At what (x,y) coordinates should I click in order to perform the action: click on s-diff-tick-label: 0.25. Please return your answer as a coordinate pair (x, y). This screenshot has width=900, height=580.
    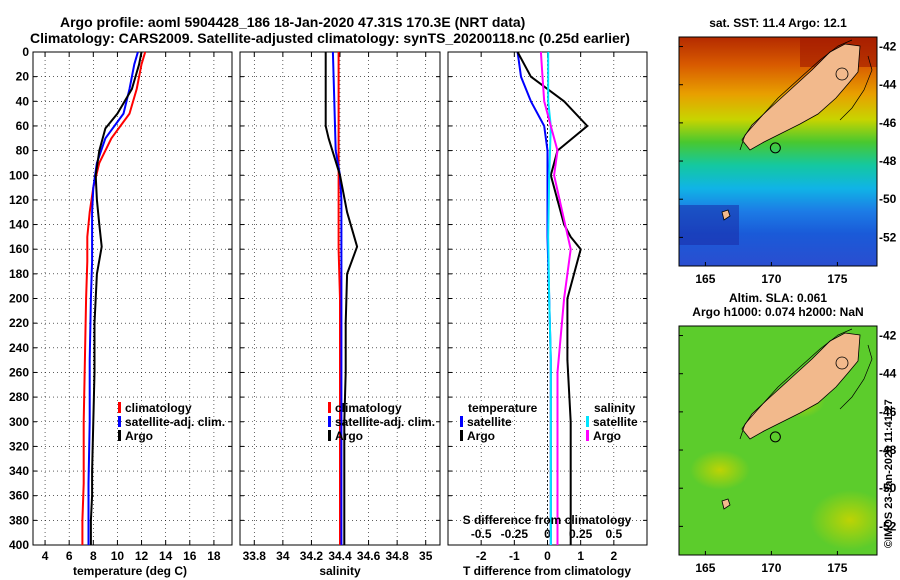
    Looking at the image, I should click on (581, 534).